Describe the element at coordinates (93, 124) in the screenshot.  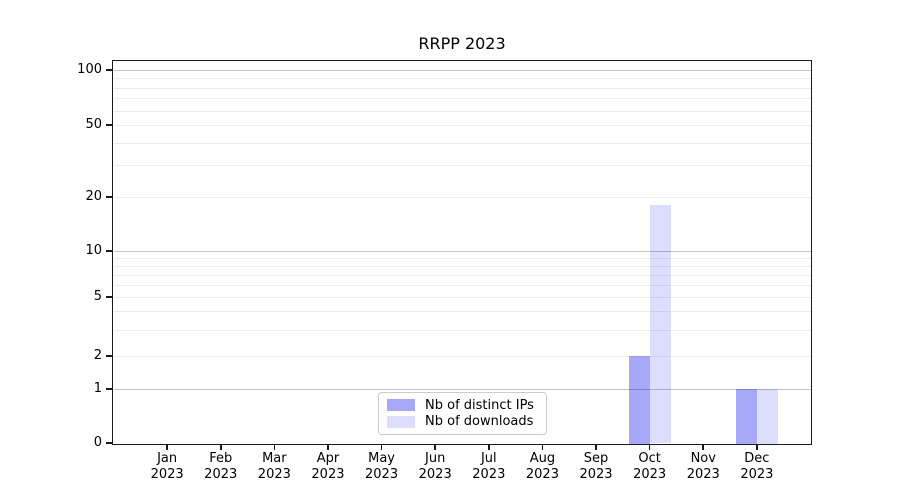
I see `y-tick-label: 50` at that location.